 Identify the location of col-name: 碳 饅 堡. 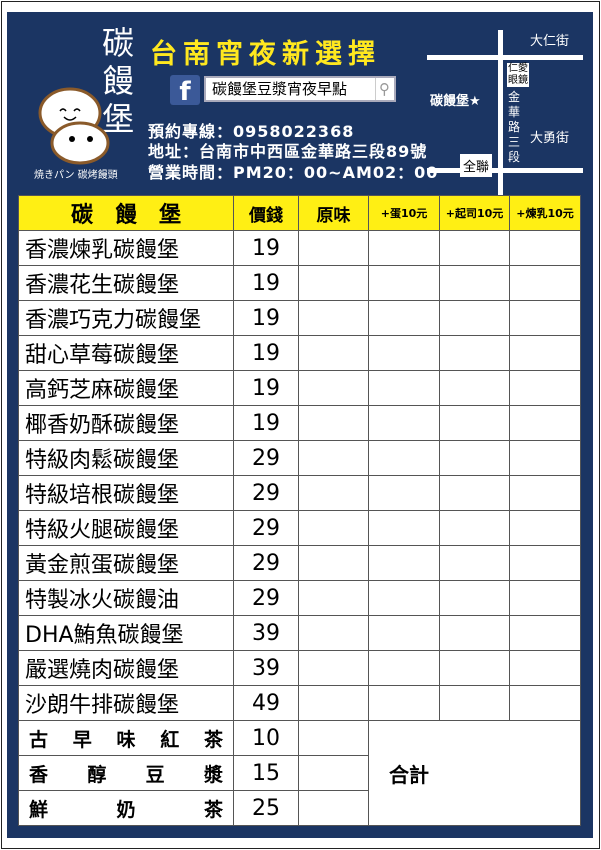
(126, 213).